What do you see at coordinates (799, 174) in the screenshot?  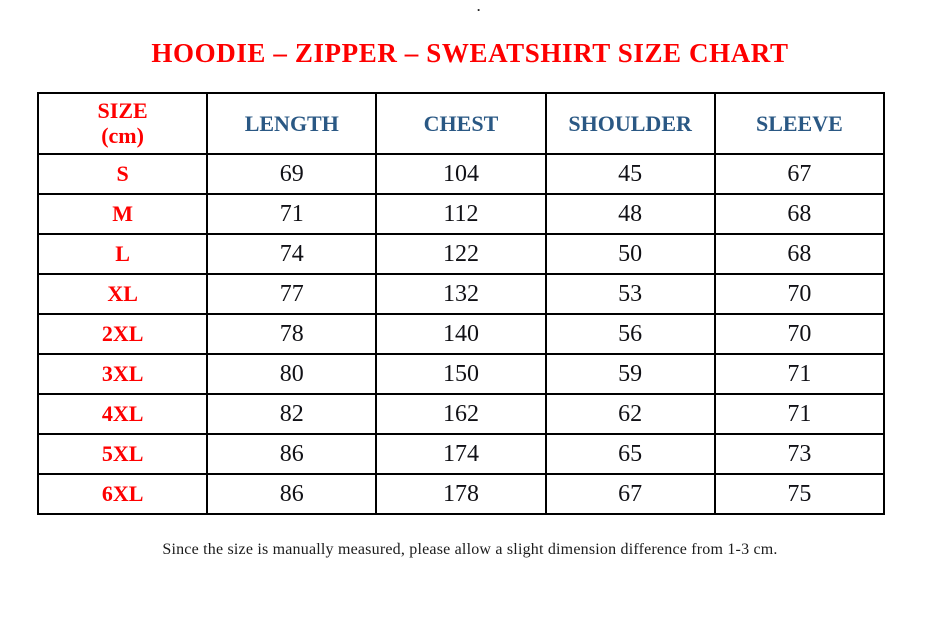 I see `sleeve-value: 67` at bounding box center [799, 174].